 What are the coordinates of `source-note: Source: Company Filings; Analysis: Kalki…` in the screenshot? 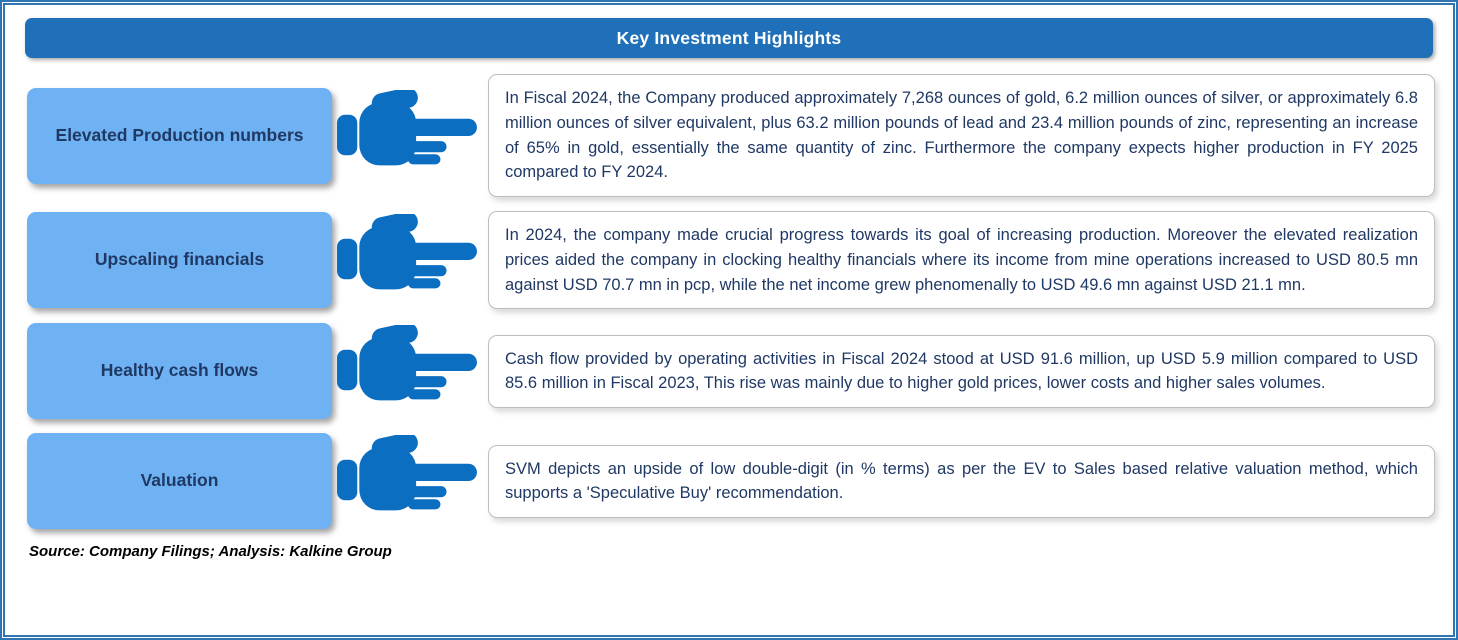 It's located at (210, 552).